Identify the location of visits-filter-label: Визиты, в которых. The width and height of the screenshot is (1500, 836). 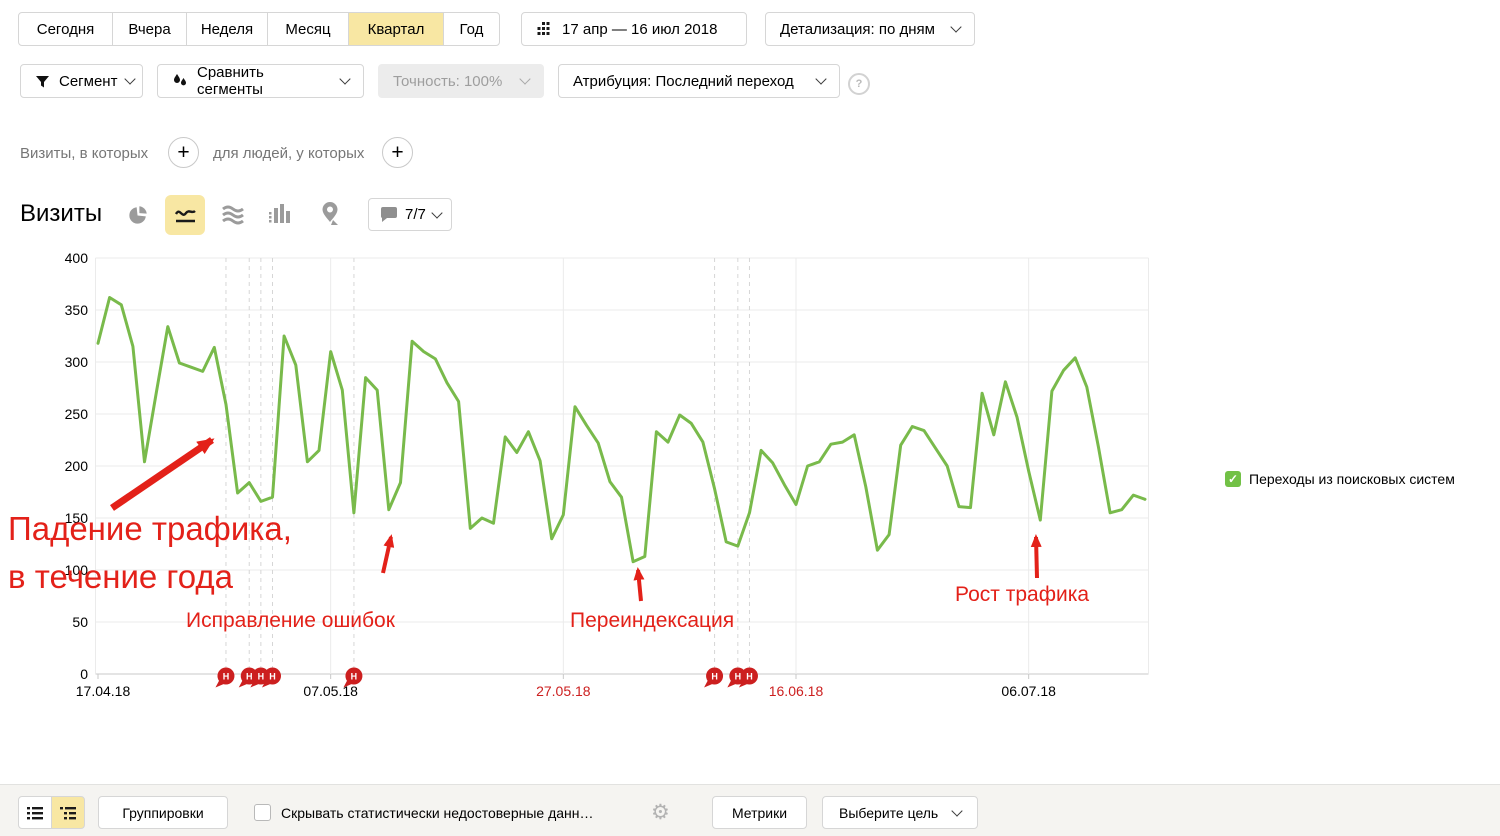
(84, 153).